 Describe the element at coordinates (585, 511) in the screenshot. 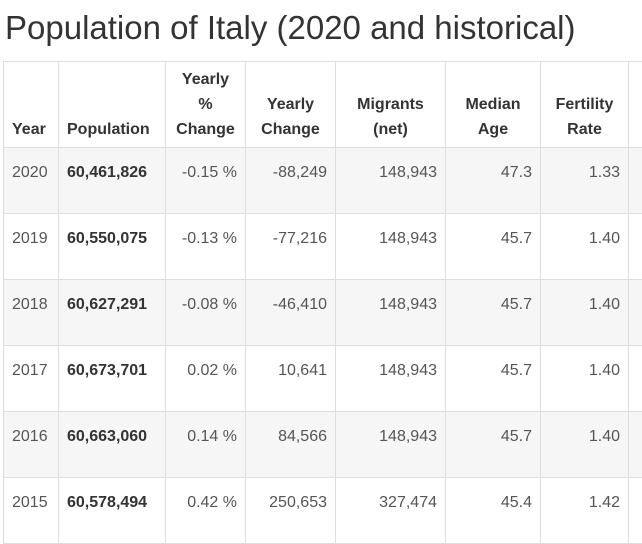

I see `cell-fertility-rate: 1.42` at that location.